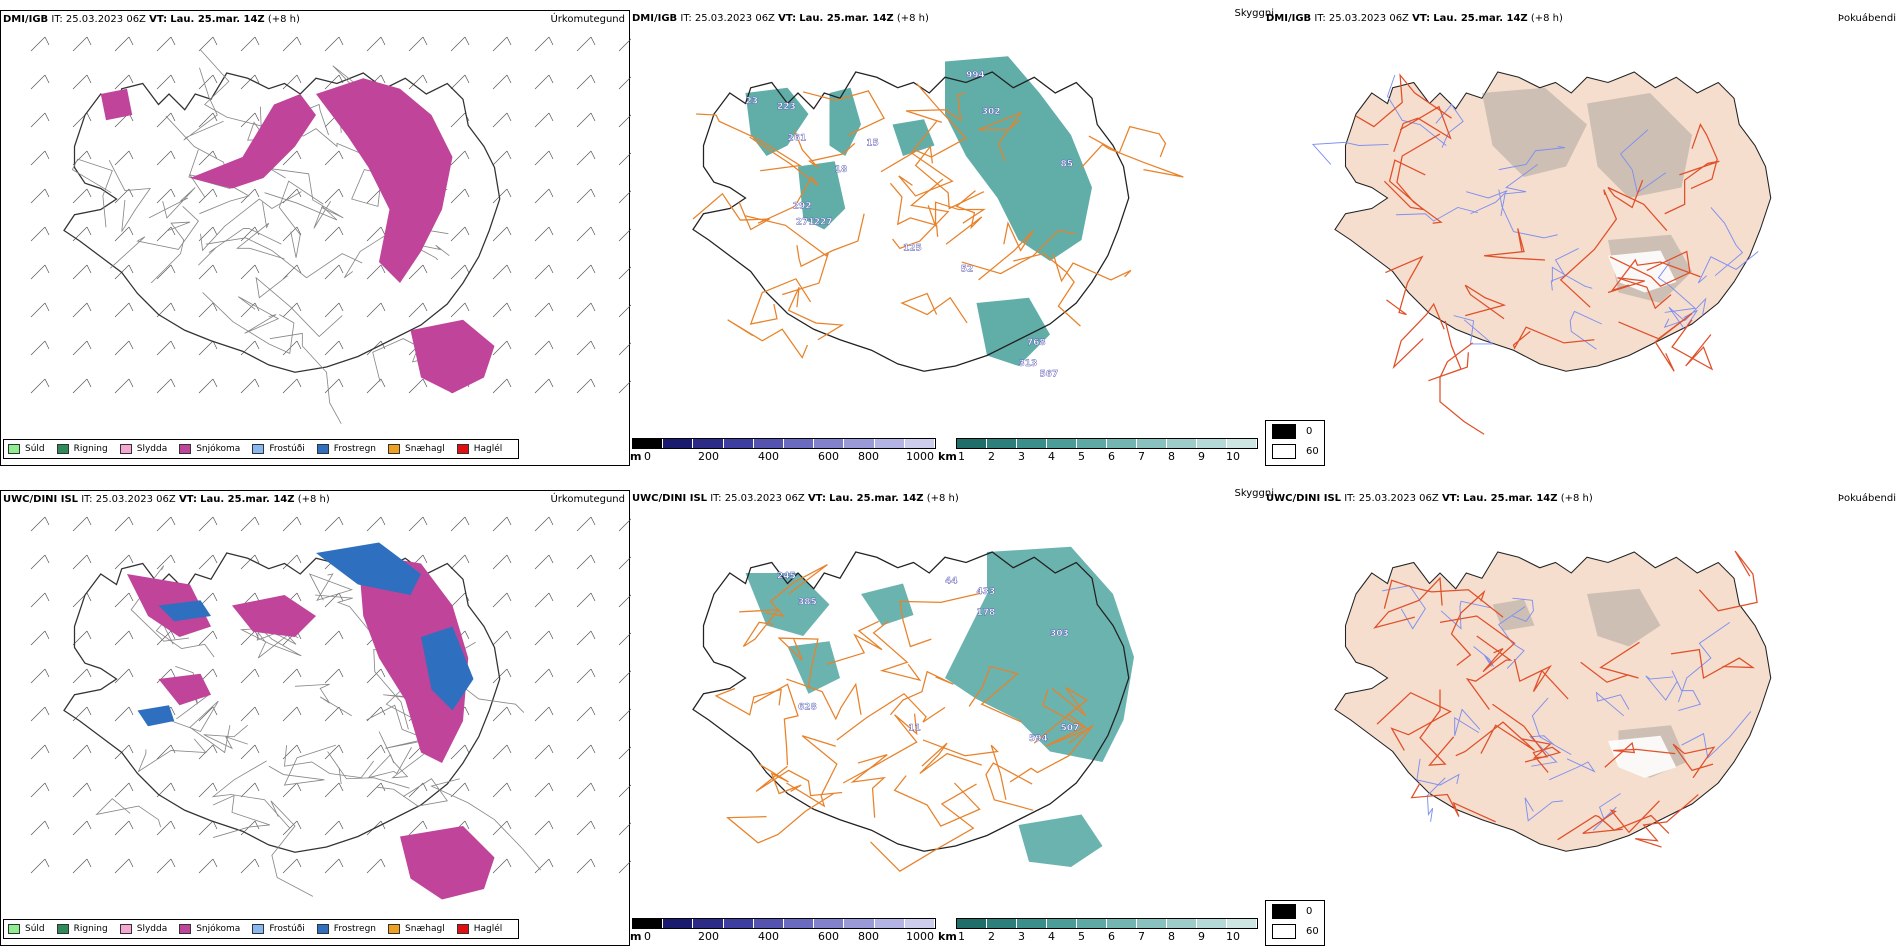  Describe the element at coordinates (1171, 456) in the screenshot. I see `colorbar-tick: 8` at that location.